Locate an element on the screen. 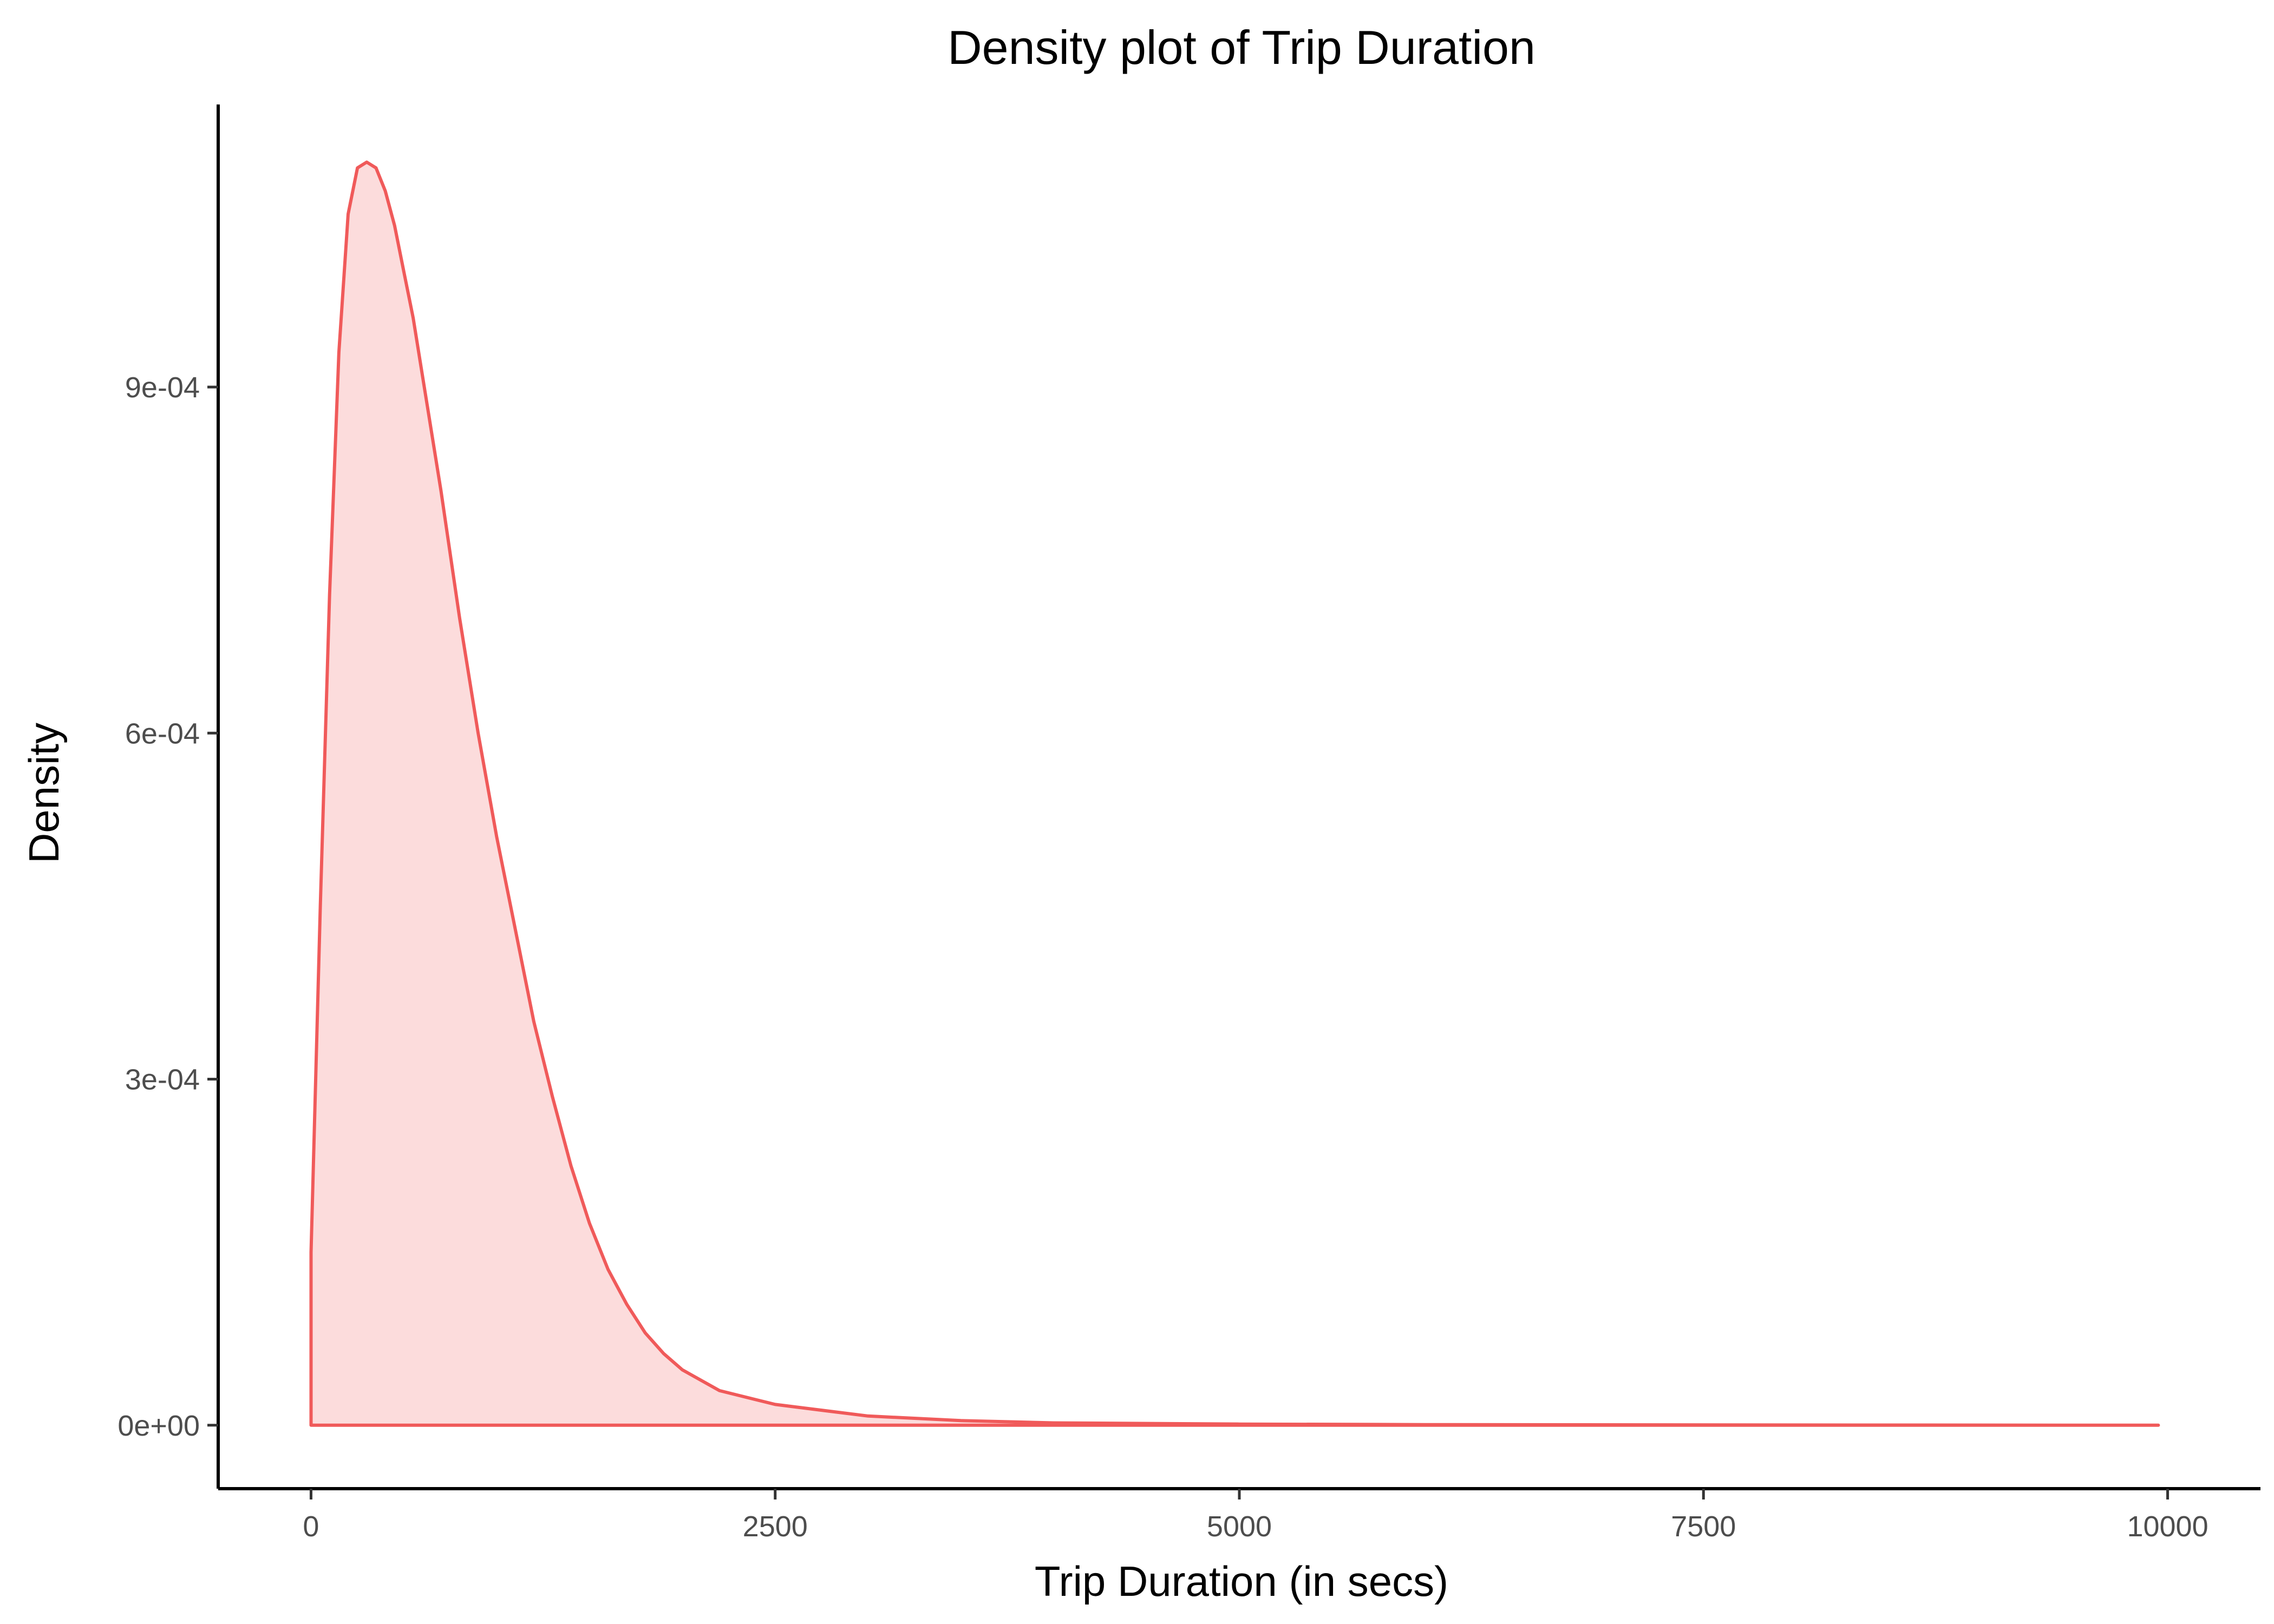 The image size is (2274, 1624). y-tick-label: 3e-04 is located at coordinates (163, 1080).